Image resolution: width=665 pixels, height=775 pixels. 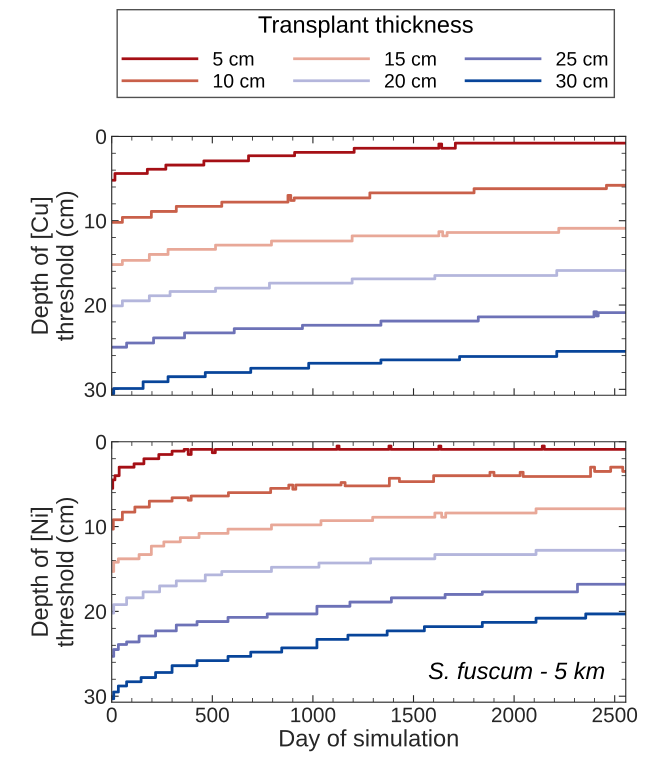 What do you see at coordinates (516, 671) in the screenshot?
I see `annotation: S. fuscum - 5 km` at bounding box center [516, 671].